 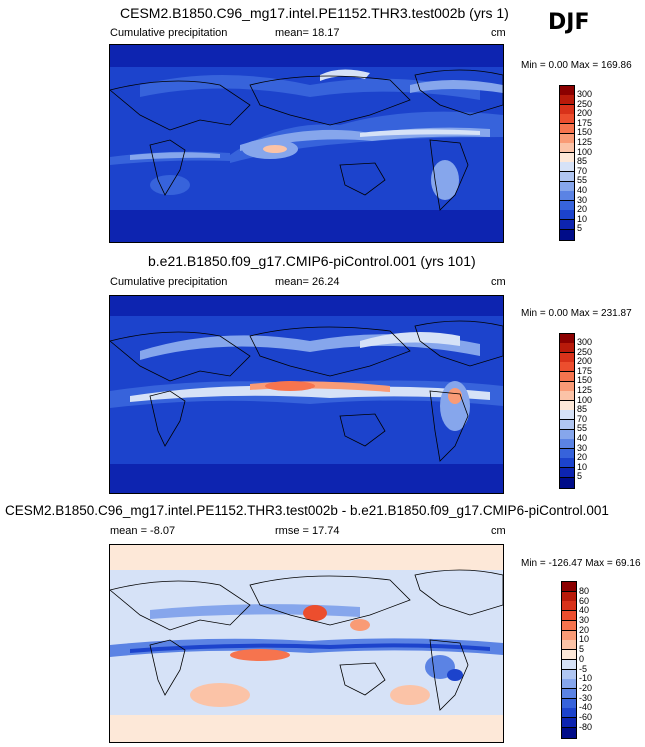 I want to click on panel-1-minmax: Min = 0.00 Max = 169.86, so click(x=576, y=65).